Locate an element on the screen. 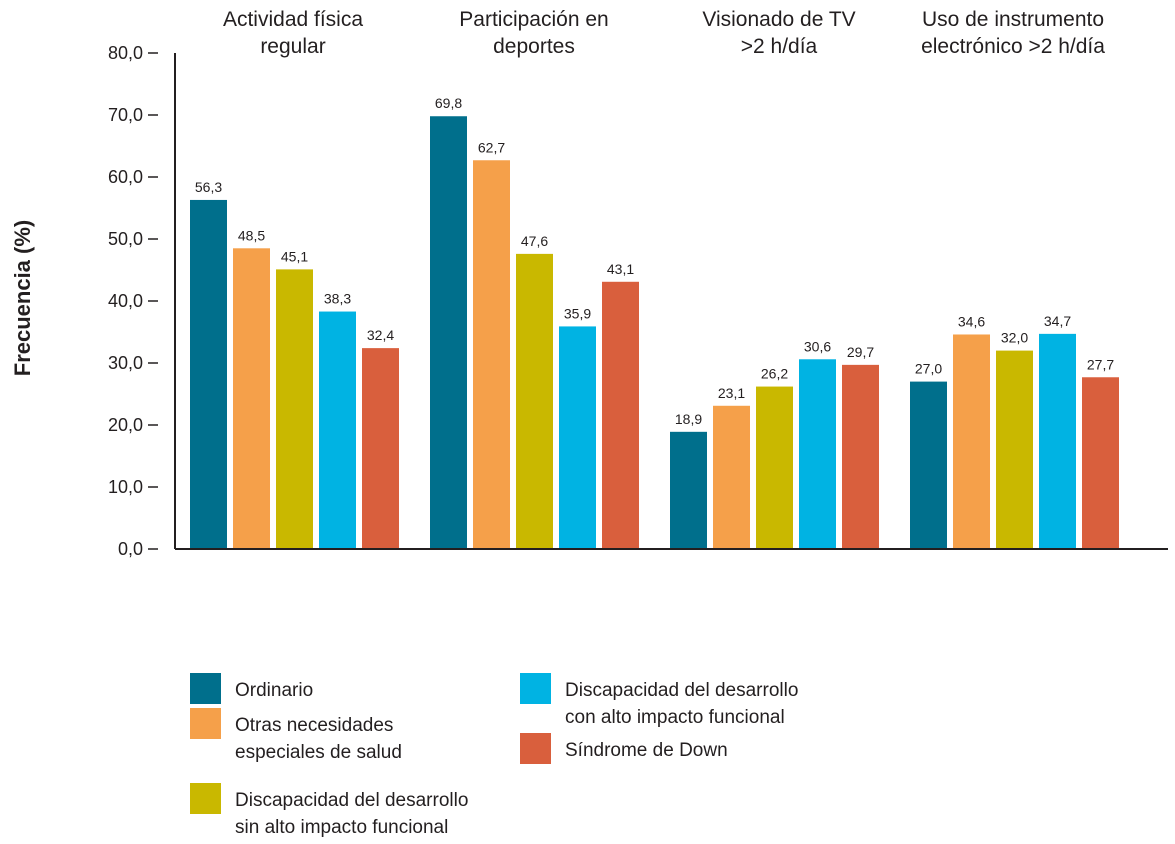 This screenshot has width=1175, height=844. bar-value-label: 56,3 is located at coordinates (208, 187).